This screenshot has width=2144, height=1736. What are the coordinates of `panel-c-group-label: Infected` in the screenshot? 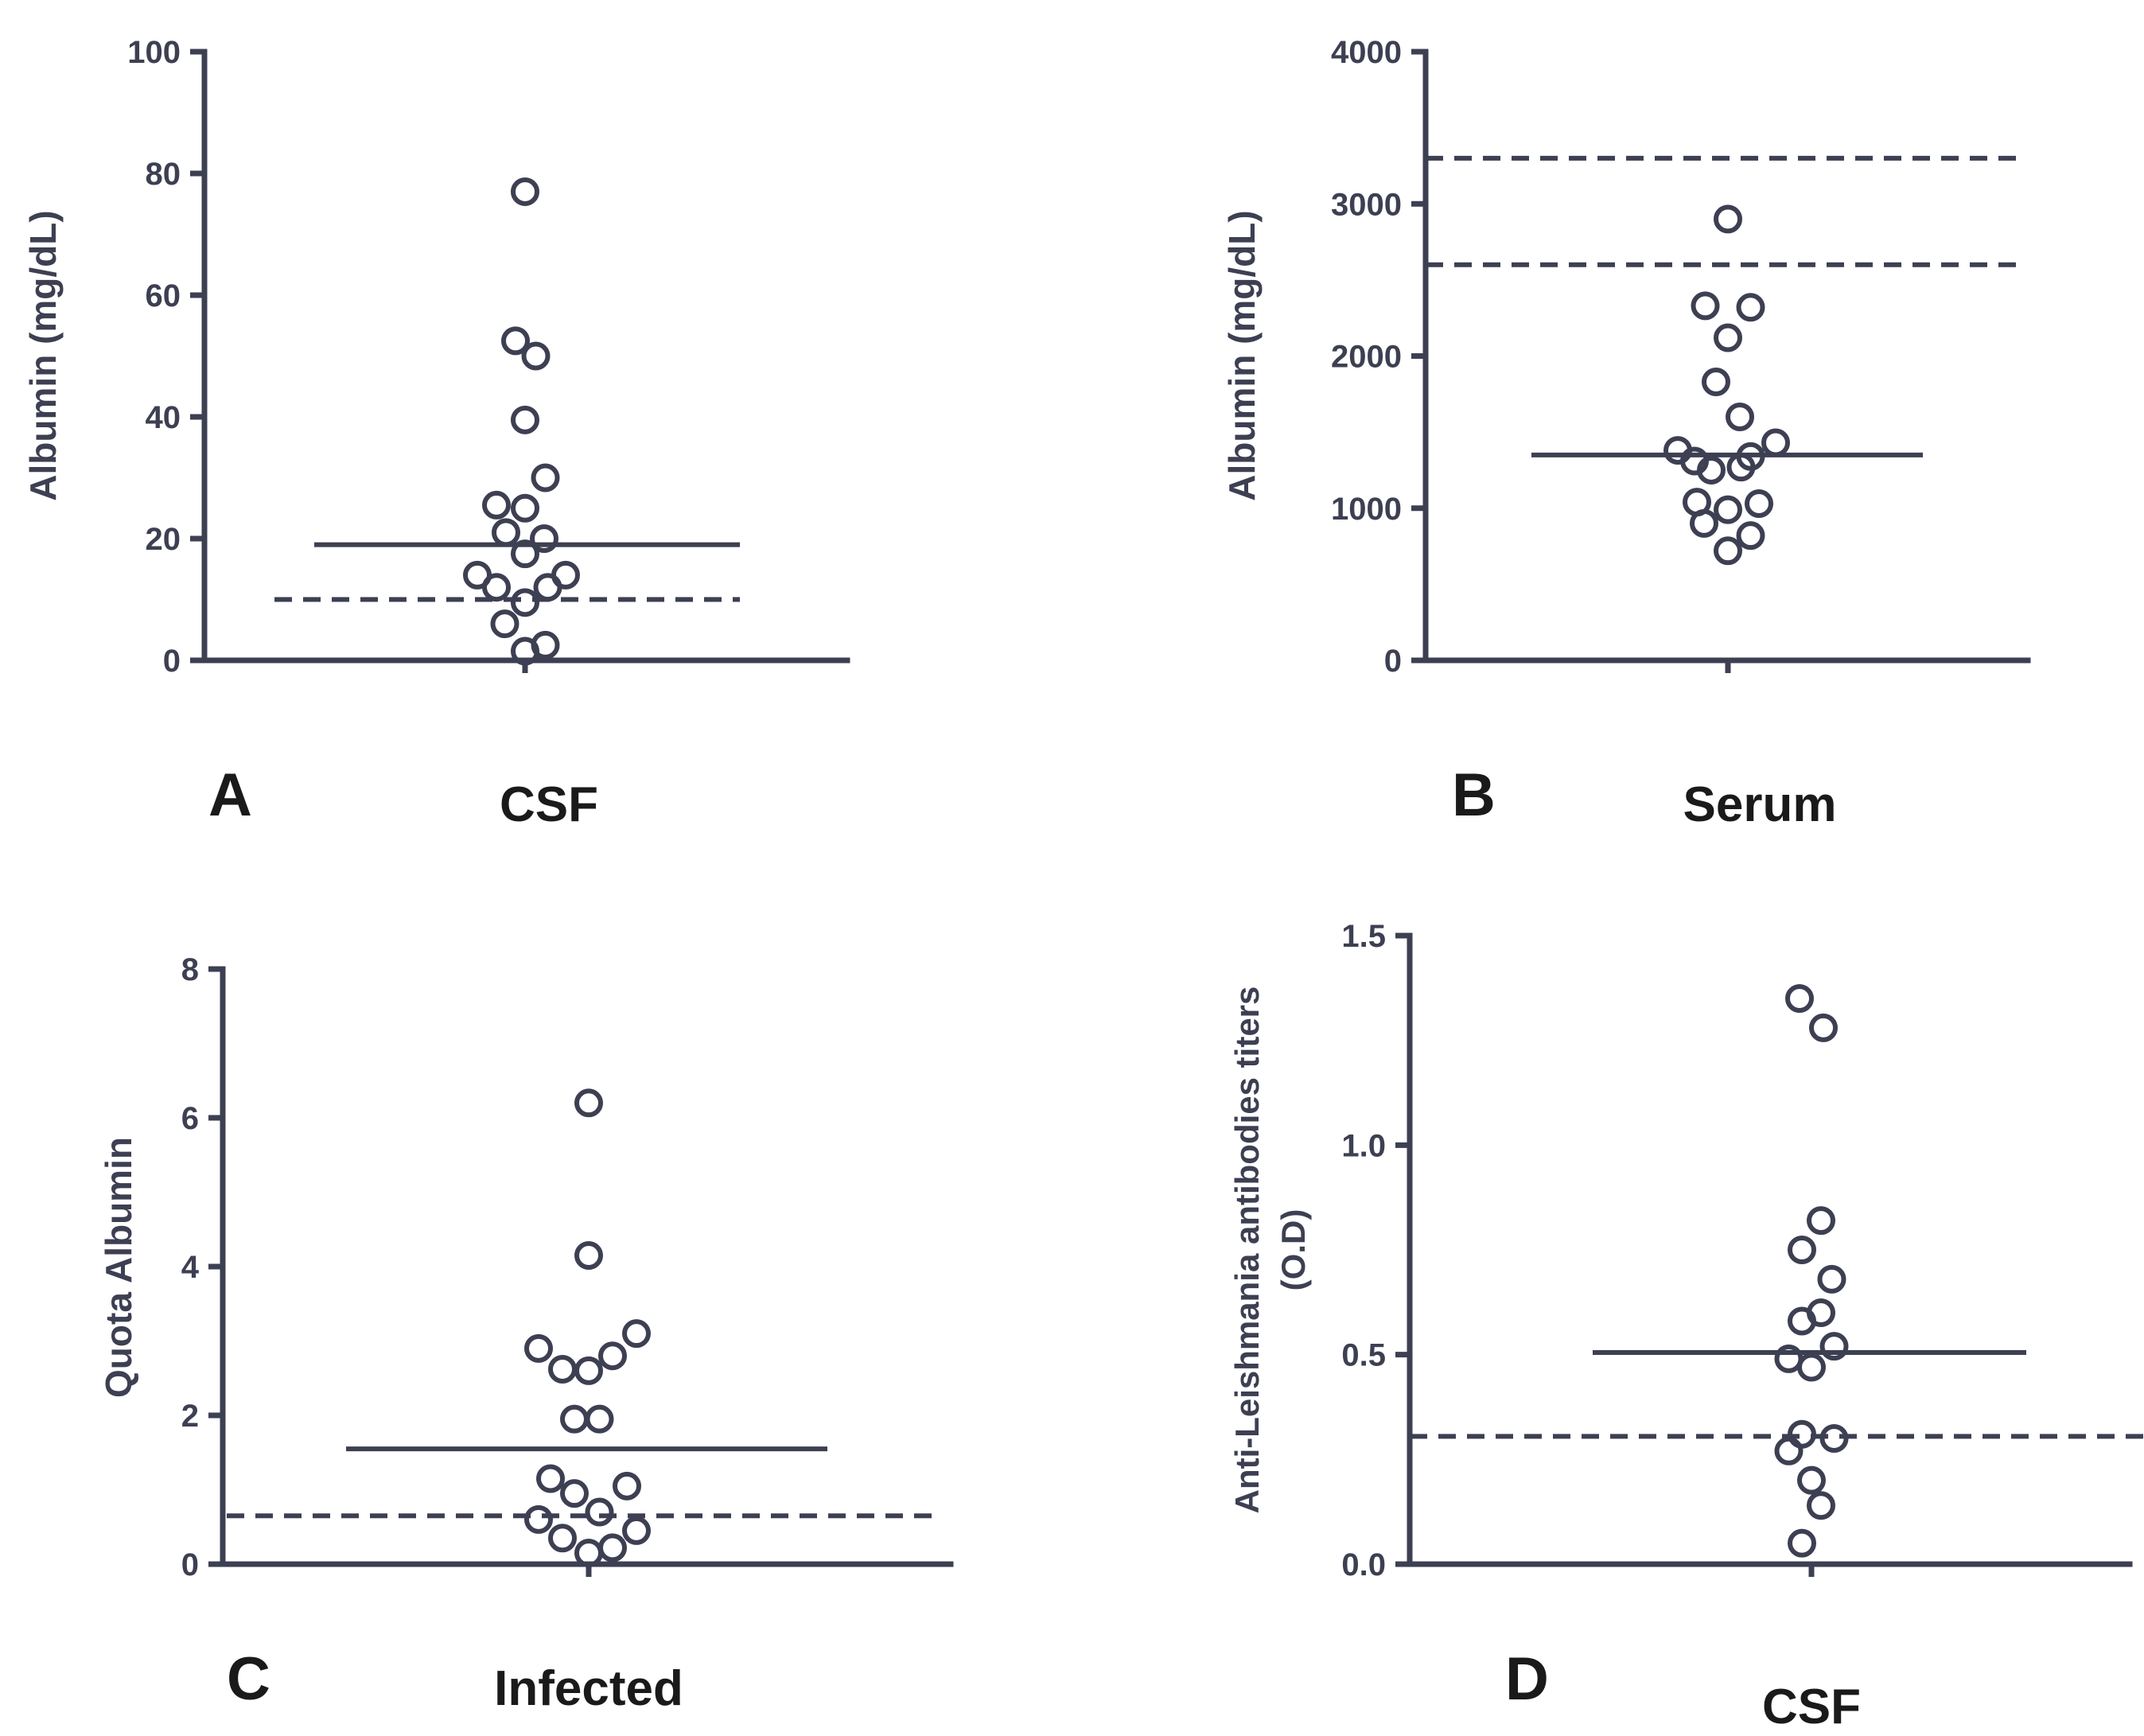 It's located at (588, 1689).